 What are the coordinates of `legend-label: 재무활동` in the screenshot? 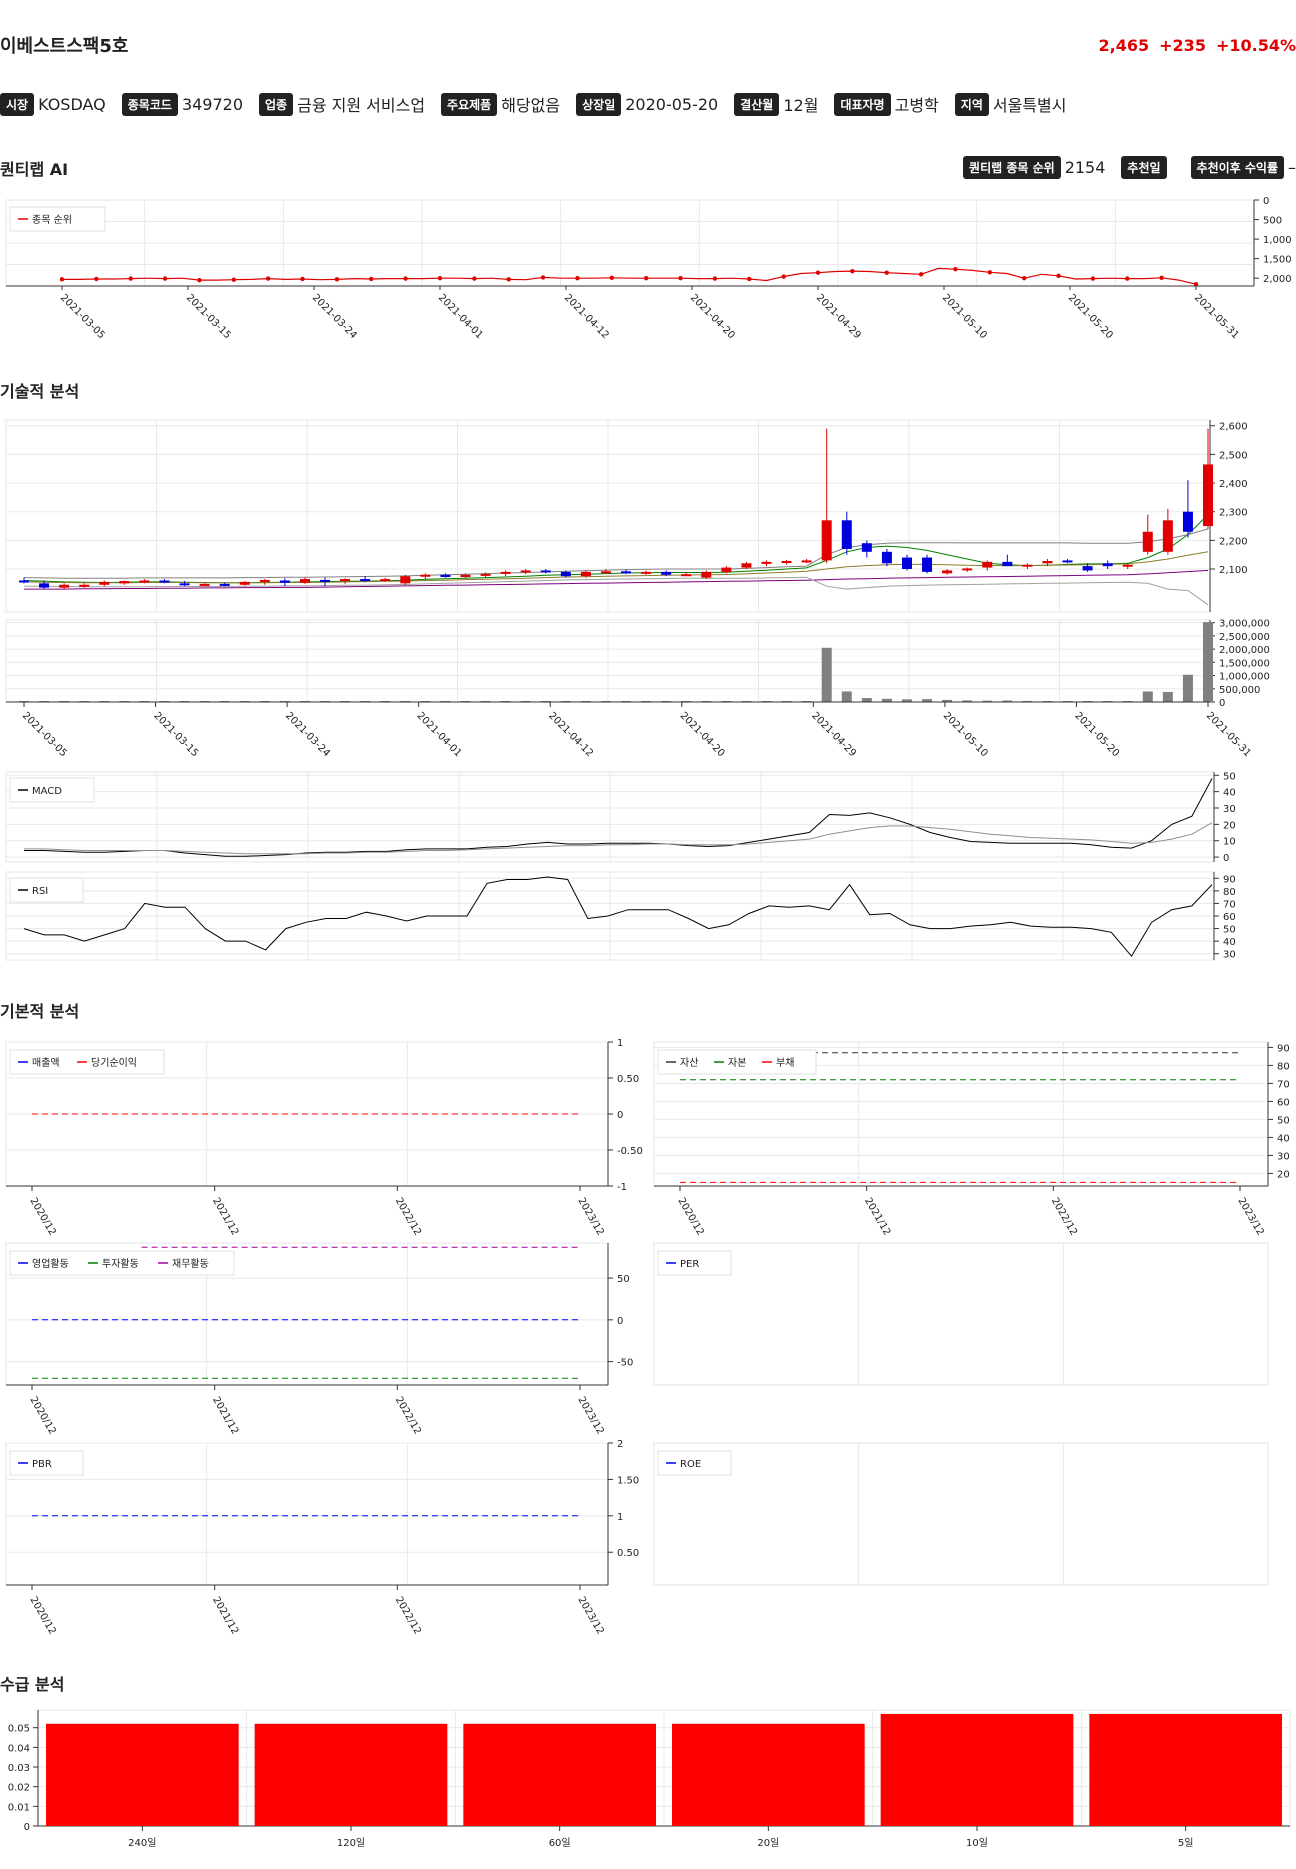 It's located at (190, 1263).